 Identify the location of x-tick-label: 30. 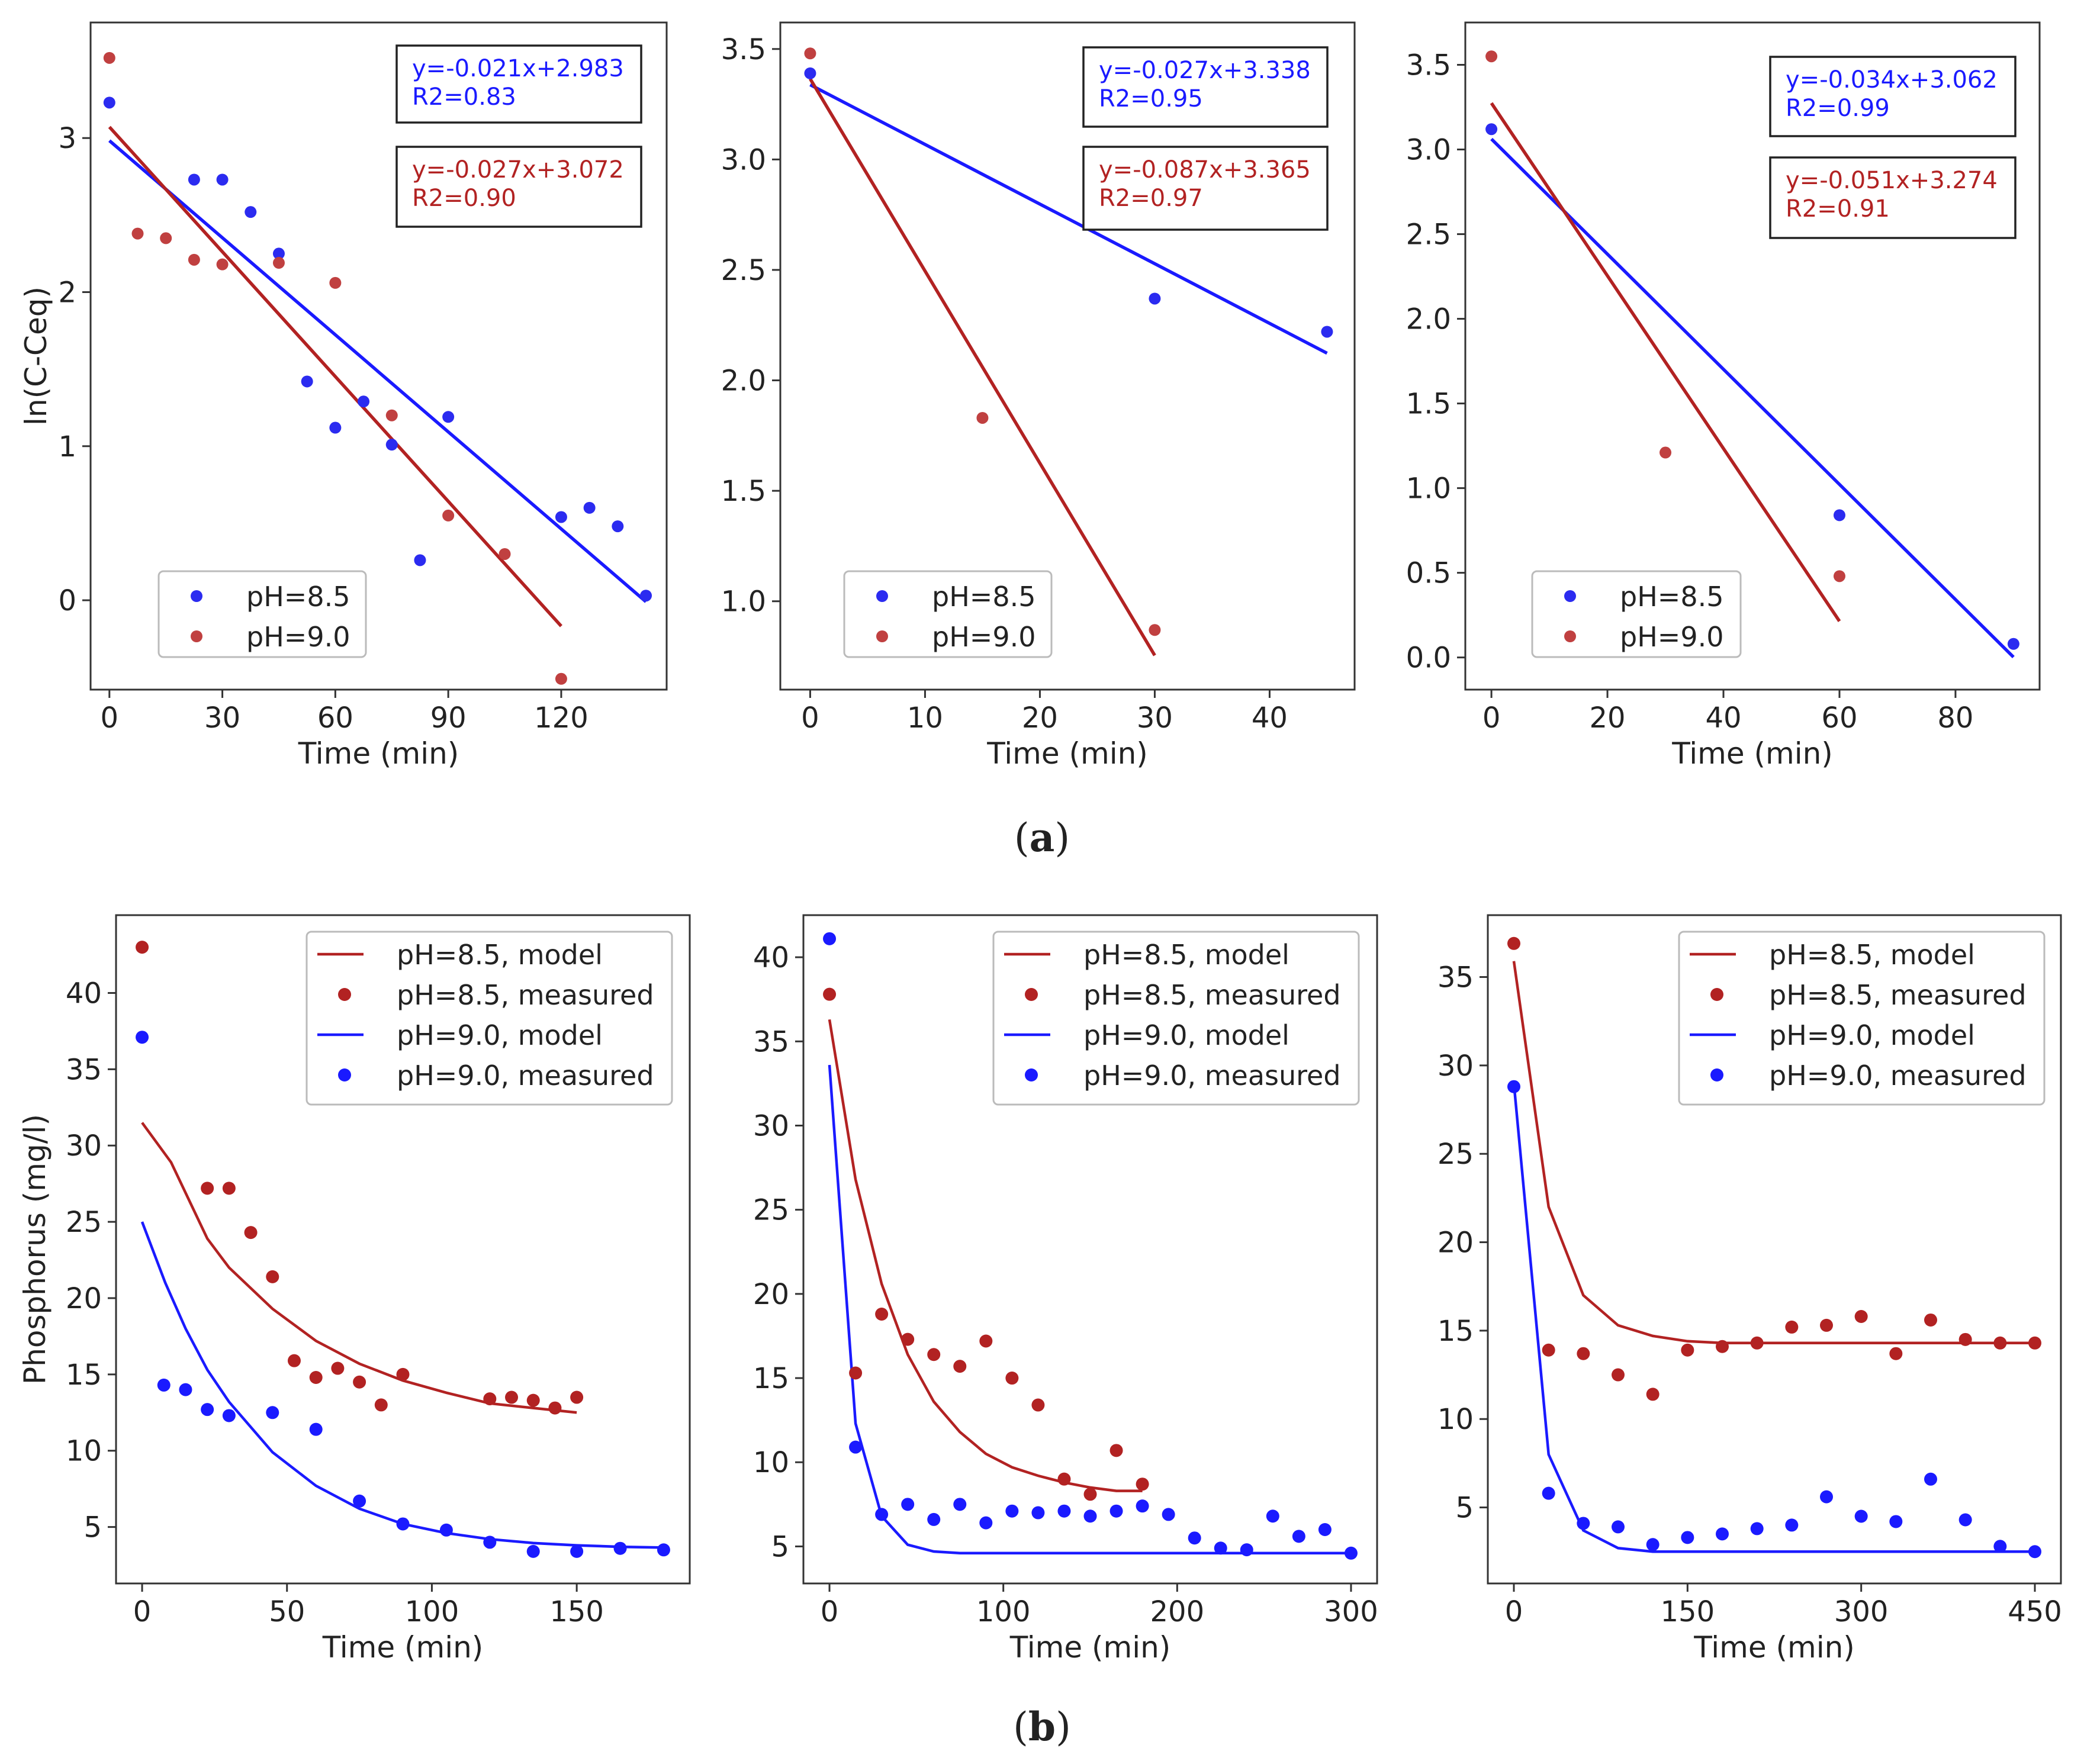
(1155, 718).